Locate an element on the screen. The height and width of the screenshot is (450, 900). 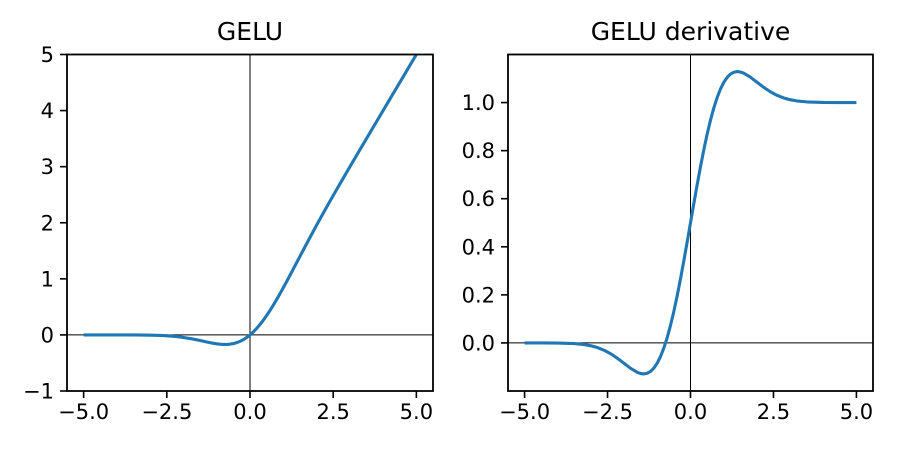
y-tick-label: 0.8 is located at coordinates (478, 151).